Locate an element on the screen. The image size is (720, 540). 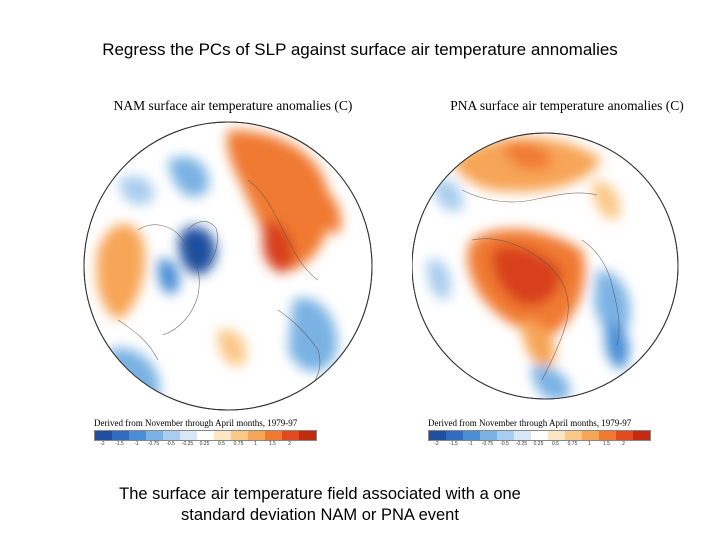
nam-tick-label: 2 is located at coordinates (289, 444).